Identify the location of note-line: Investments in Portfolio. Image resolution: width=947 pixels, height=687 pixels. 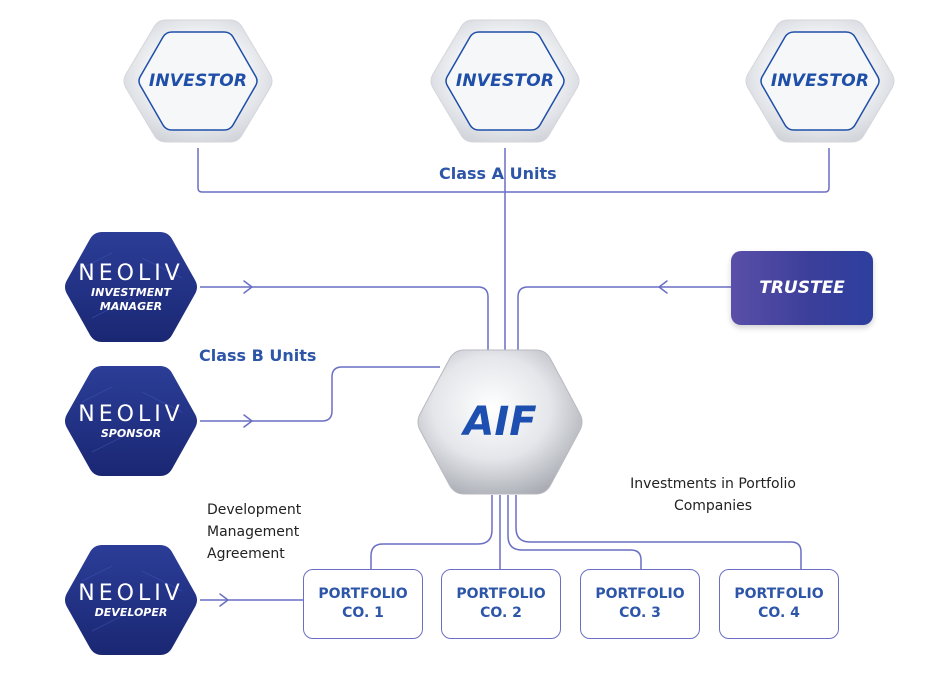
(713, 484).